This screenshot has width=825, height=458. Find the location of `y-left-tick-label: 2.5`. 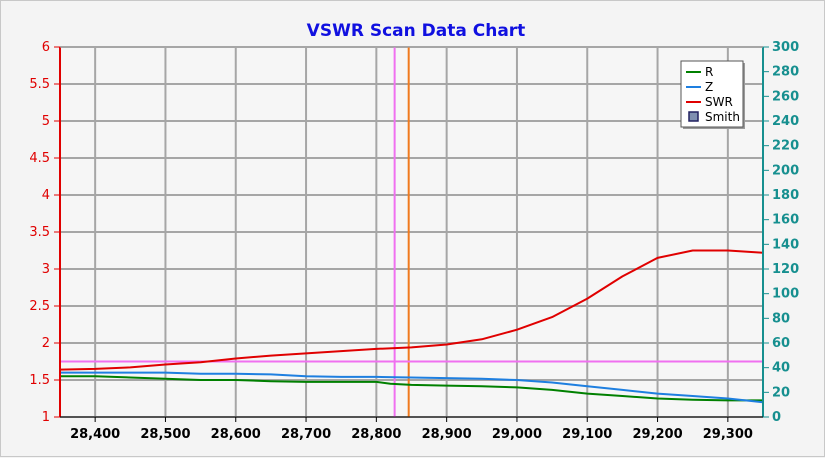

y-left-tick-label: 2.5 is located at coordinates (39, 306).